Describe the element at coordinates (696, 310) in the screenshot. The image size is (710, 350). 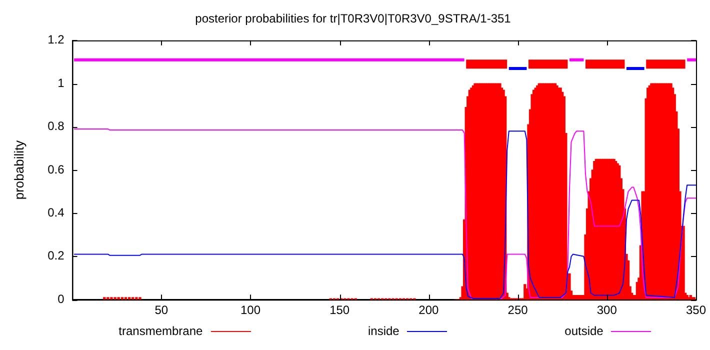
I see `x-tick-label: 350` at that location.